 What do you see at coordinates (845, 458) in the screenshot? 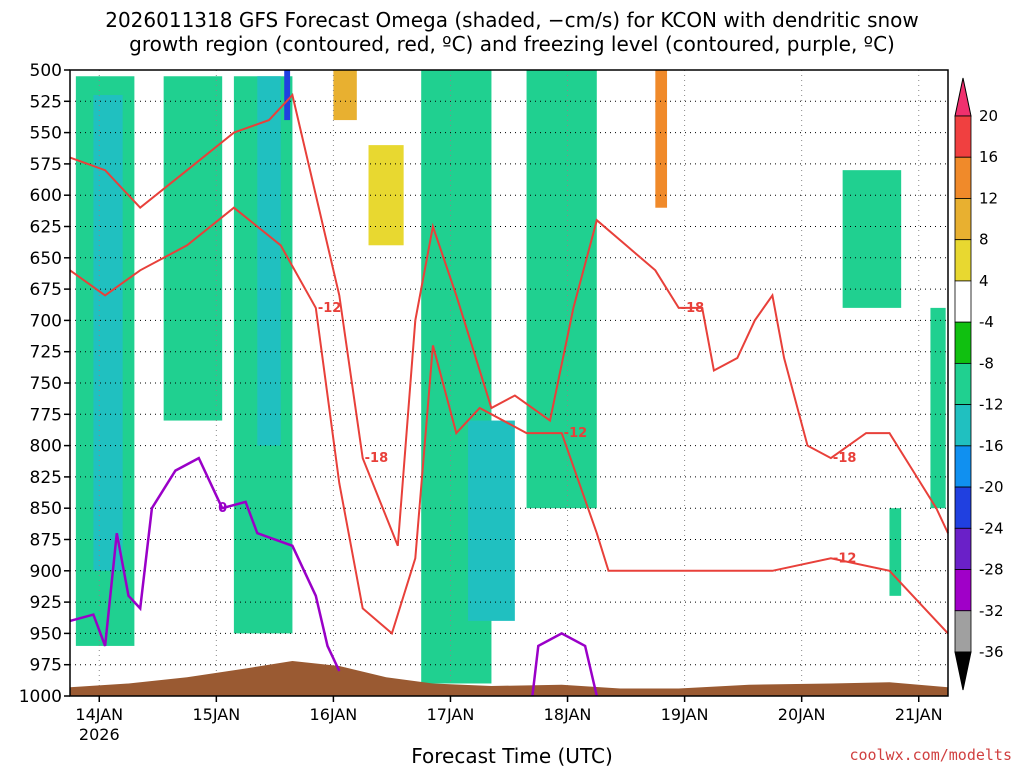
I see `dgz-contour-label-0-2: -18` at bounding box center [845, 458].